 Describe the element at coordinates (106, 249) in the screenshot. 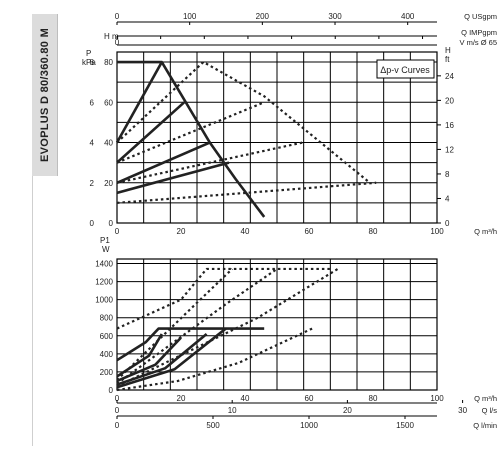

I see `y-axis-label-w: W` at that location.